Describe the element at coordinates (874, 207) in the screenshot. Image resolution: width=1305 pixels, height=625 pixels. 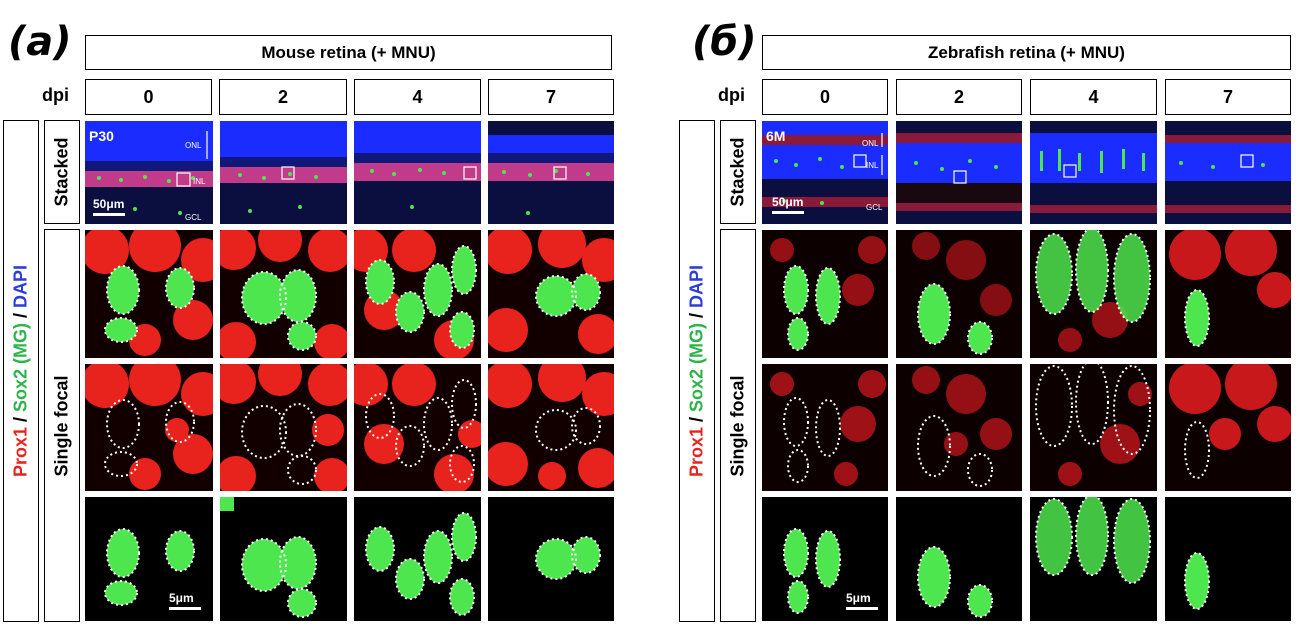
I see `panel-b-gcl-tag: GCL` at that location.